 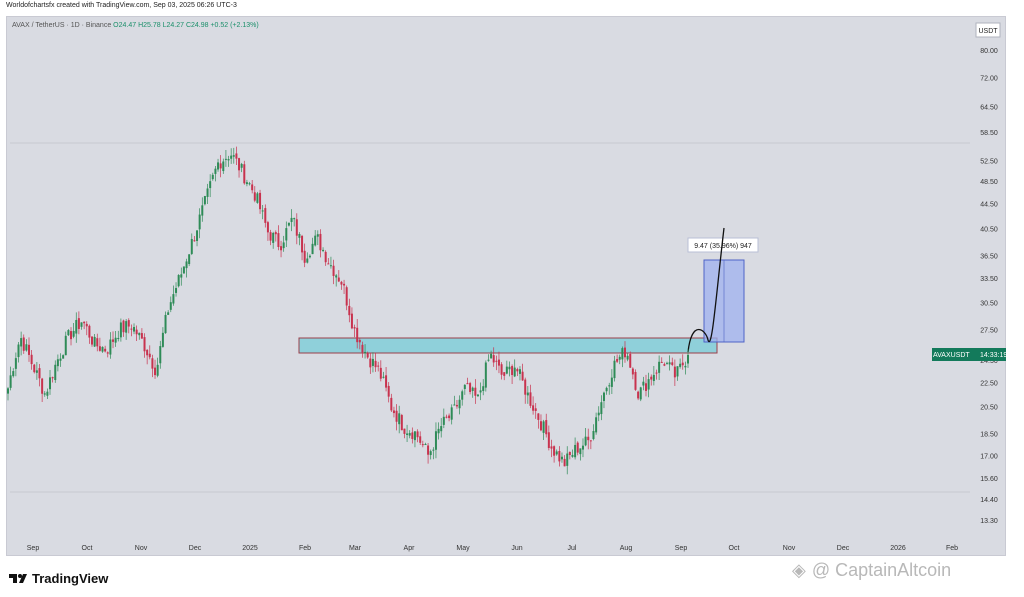 I want to click on tradingview-icon, so click(x=18, y=578).